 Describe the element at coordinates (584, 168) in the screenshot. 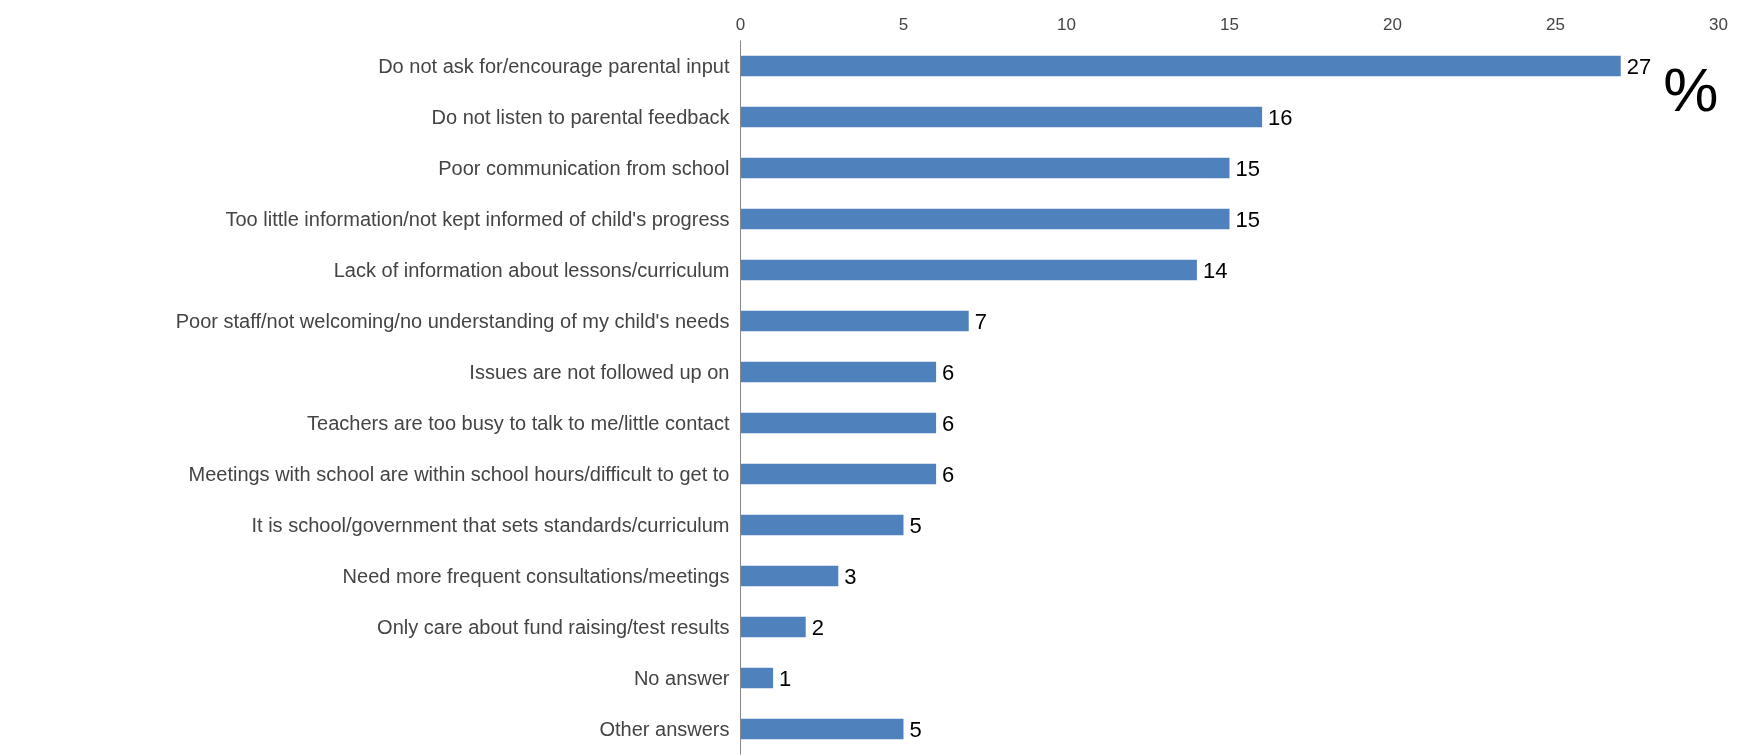

I see `y-tick-label: Poor communication from school` at that location.